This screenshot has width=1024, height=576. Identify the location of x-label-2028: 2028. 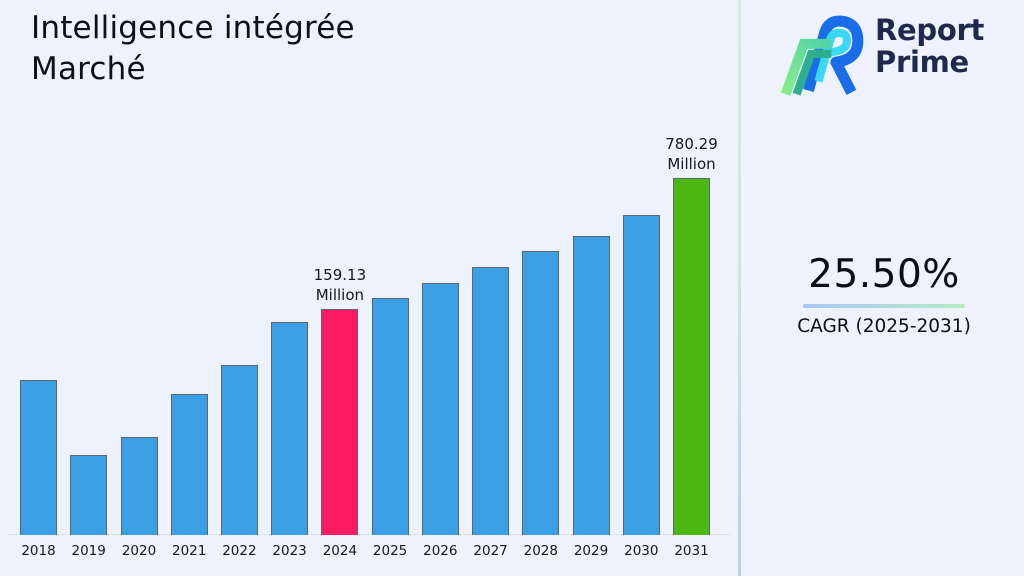
(540, 551).